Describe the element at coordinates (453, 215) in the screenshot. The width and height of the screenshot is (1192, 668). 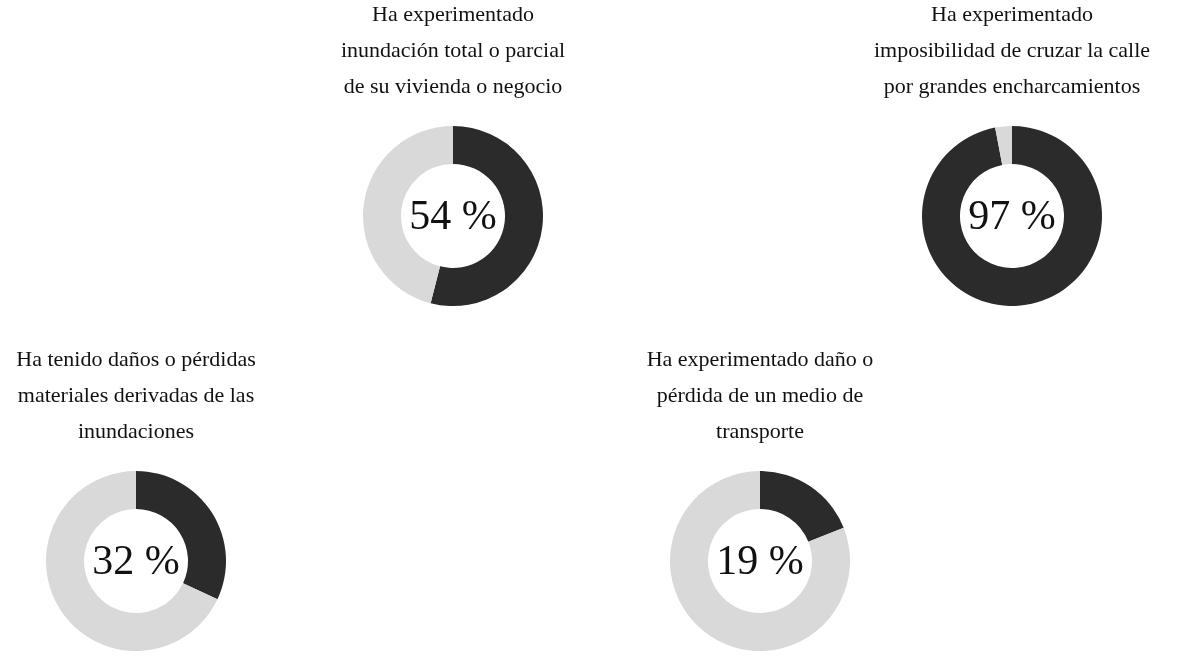
I see `text: 54 %` at that location.